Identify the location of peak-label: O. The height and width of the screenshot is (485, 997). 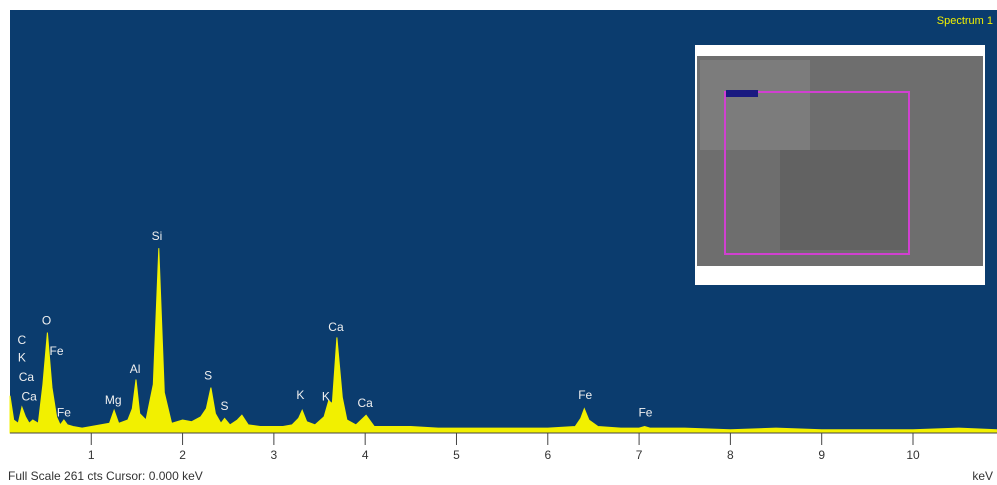
(46, 320).